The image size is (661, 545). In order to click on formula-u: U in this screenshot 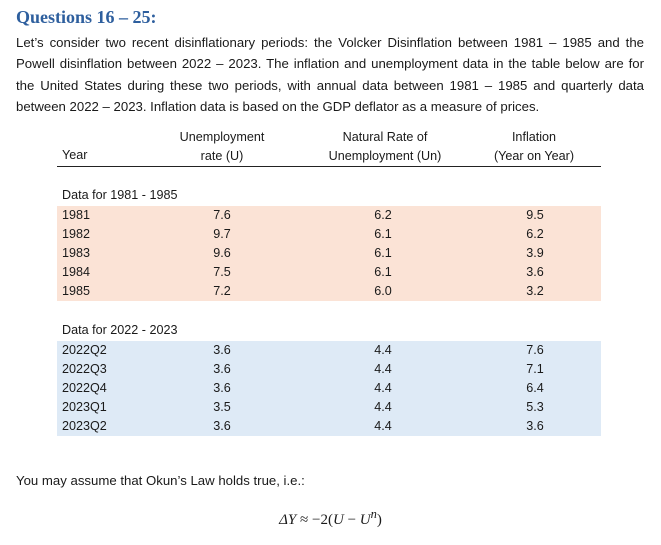, I will do `click(338, 520)`.